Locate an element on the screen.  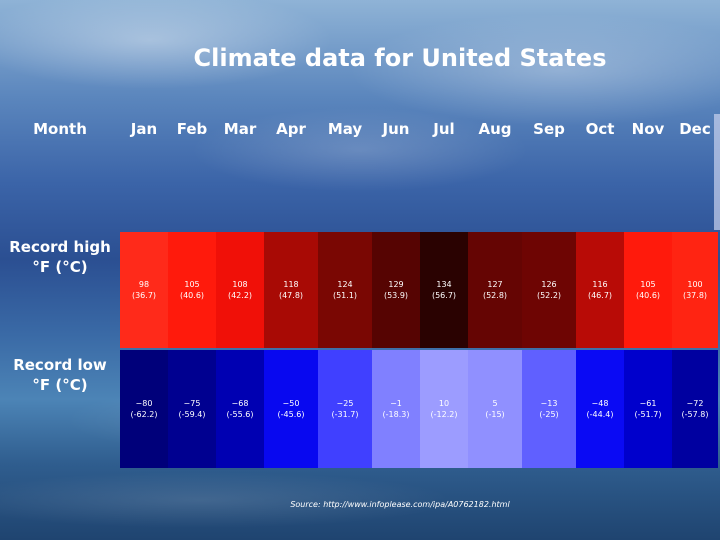
record-low-celsius: (-62.2) is located at coordinates (144, 414).